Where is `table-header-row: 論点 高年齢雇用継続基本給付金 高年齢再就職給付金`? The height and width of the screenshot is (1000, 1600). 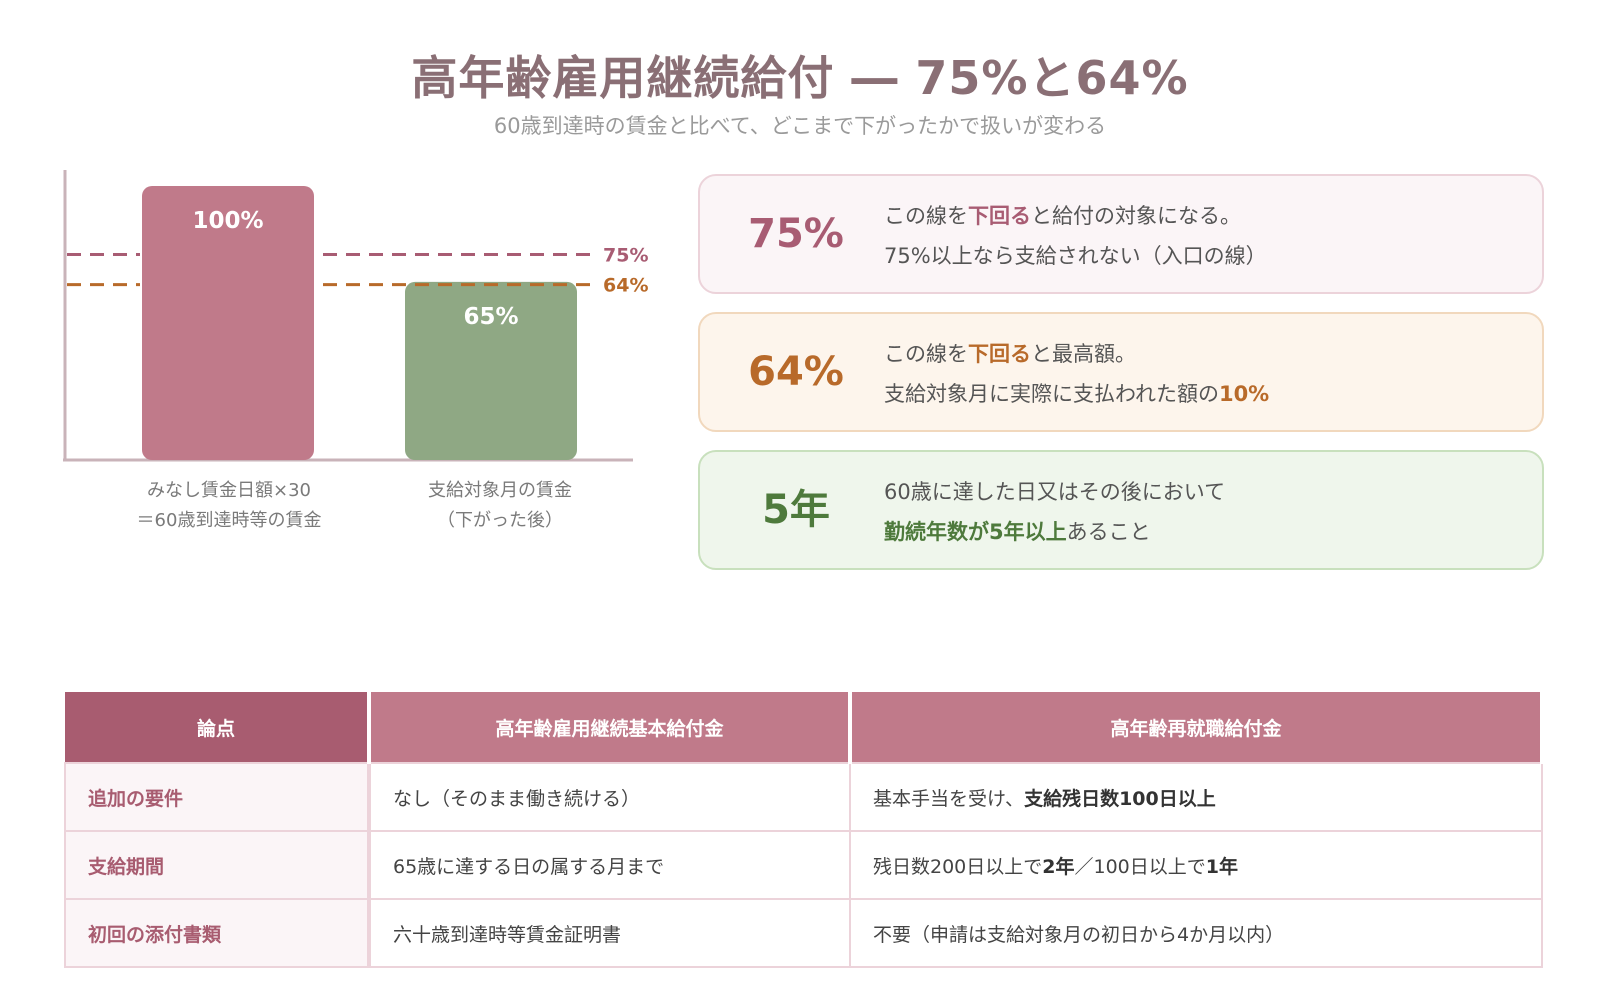
table-header-row: 論点 高年齢雇用継続基本給付金 高年齢再就職給付金 is located at coordinates (804, 727).